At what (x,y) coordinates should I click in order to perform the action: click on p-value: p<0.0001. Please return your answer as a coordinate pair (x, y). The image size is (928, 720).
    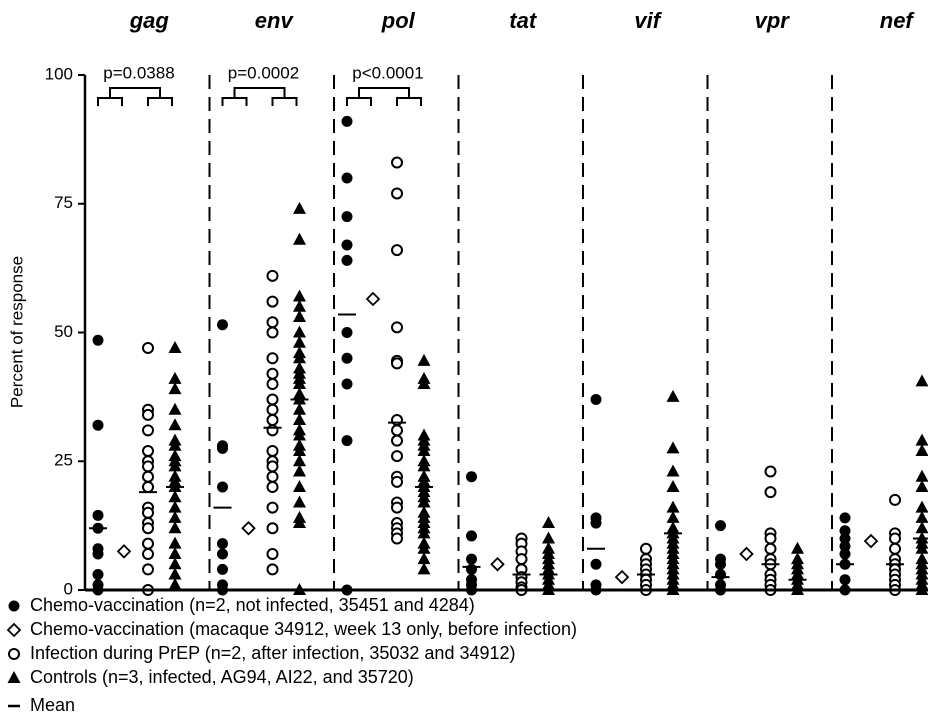
    Looking at the image, I should click on (387, 72).